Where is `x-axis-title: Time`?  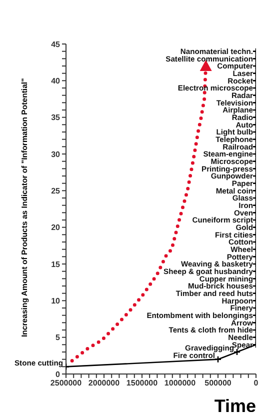 x-axis-title: Time is located at coordinates (235, 406).